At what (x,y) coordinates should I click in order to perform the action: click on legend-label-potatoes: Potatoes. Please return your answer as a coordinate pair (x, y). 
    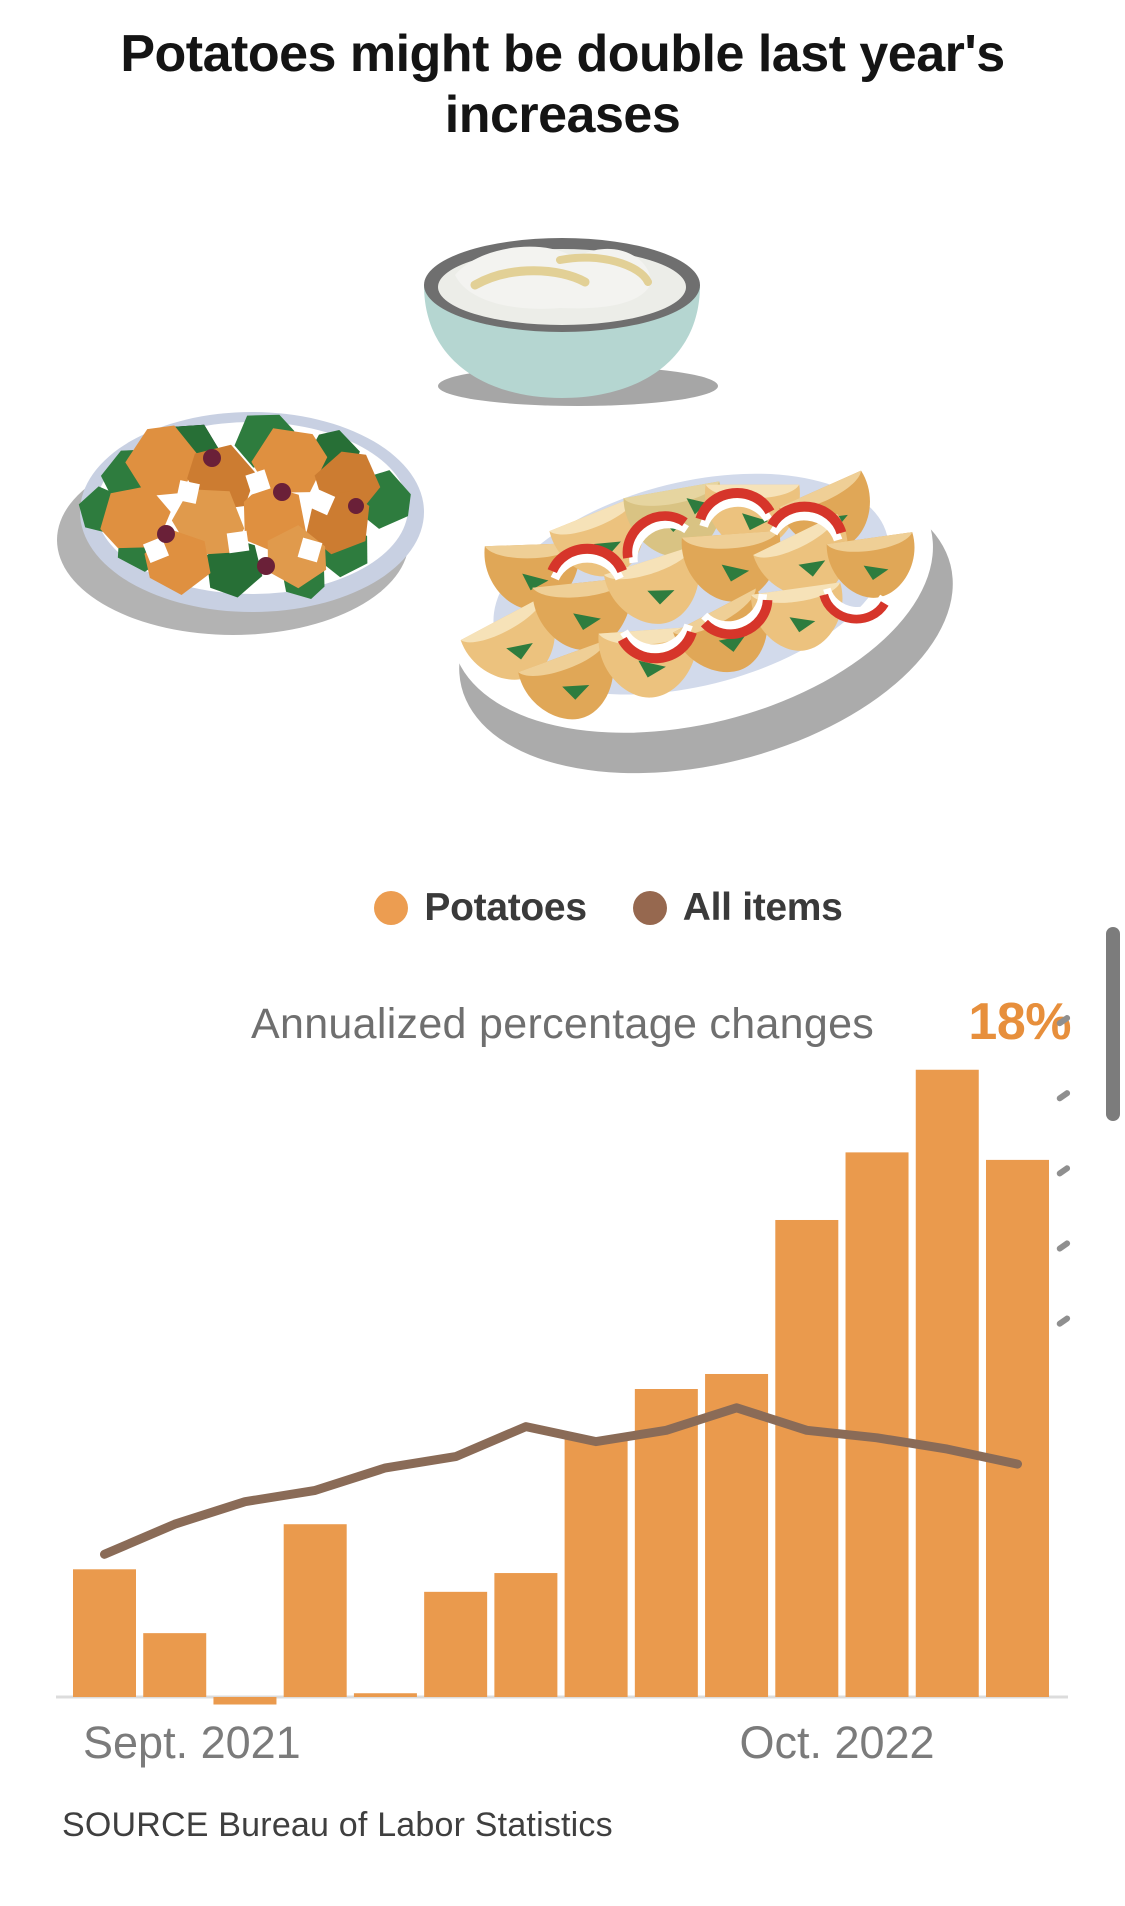
    Looking at the image, I should click on (505, 907).